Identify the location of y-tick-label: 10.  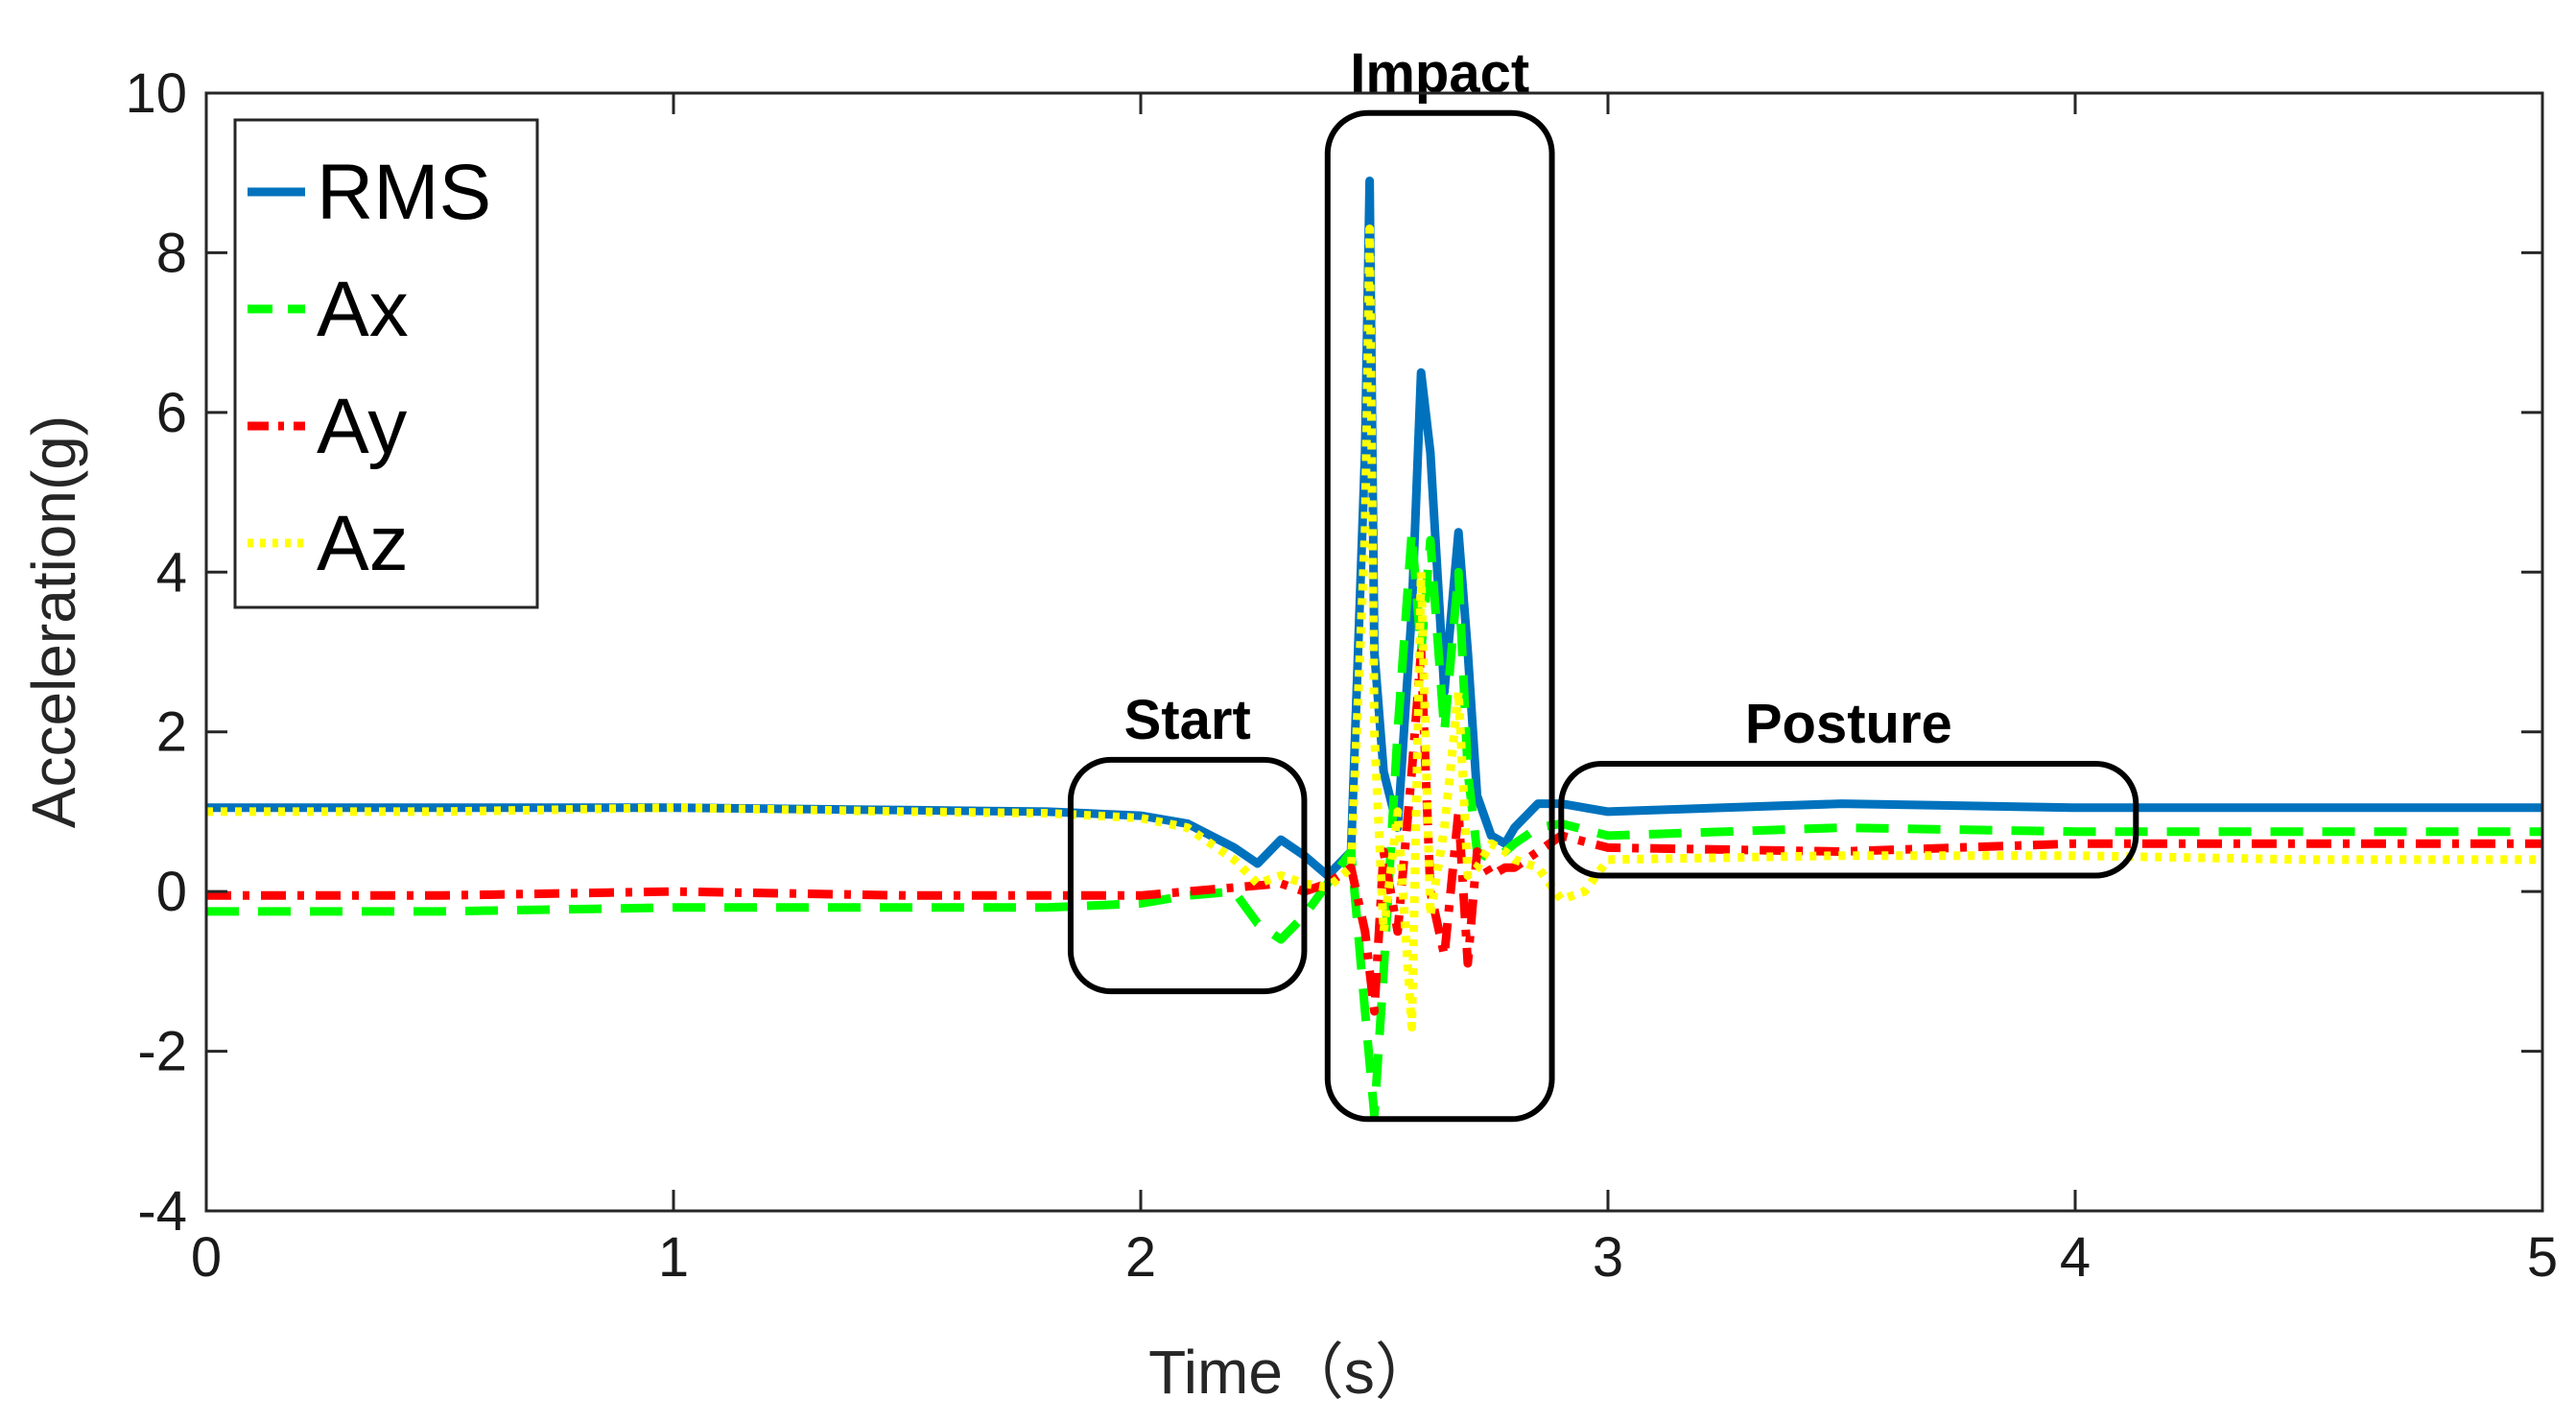
(156, 93).